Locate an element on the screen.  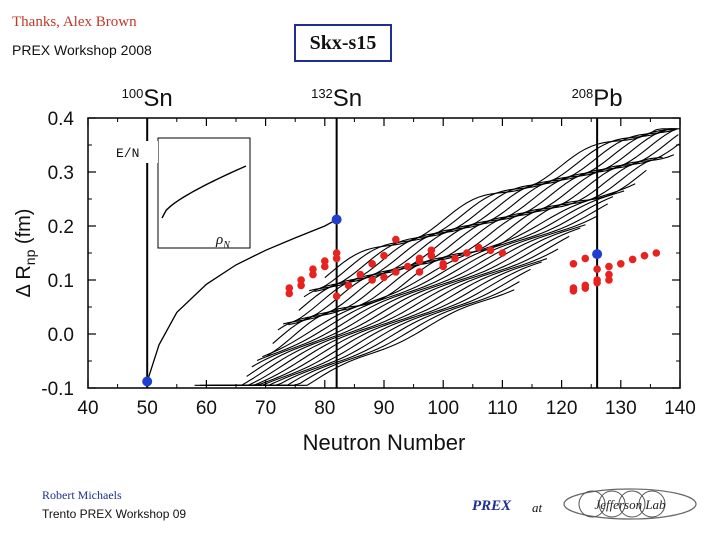
y-axis-label: Δ Rnp (fm) is located at coordinates (25, 253).